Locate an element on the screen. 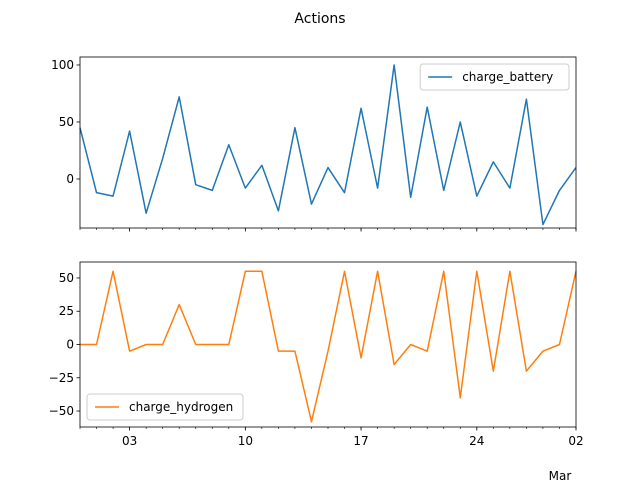  legend-label: charge_hydrogen is located at coordinates (181, 407).